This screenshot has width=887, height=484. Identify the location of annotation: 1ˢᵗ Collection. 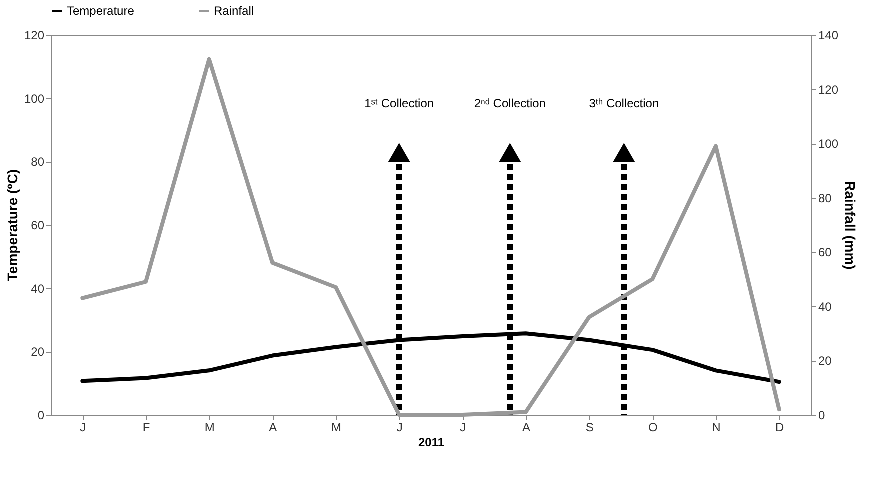
(399, 103).